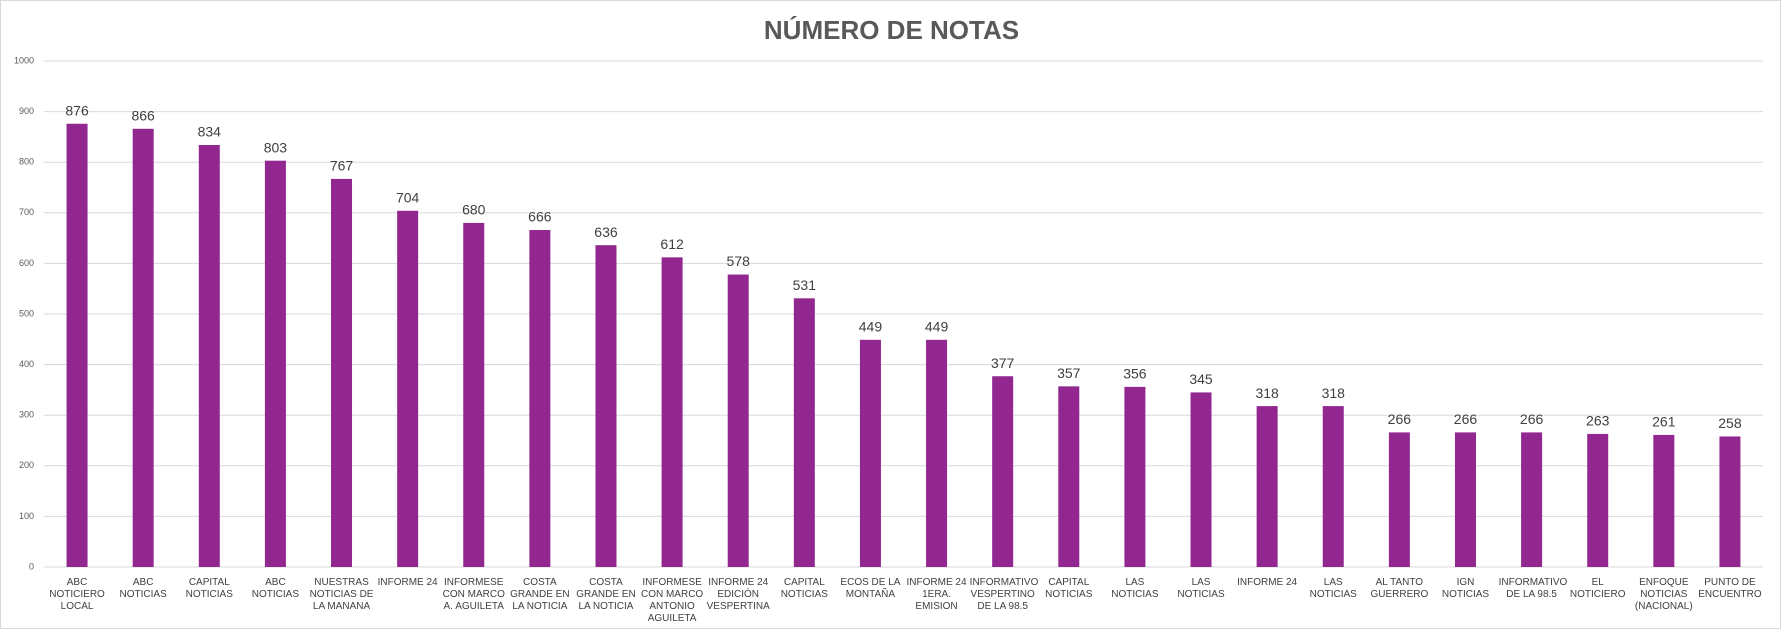  I want to click on x-tick-label: INFORME 24 1ERA. EMISION, so click(936, 594).